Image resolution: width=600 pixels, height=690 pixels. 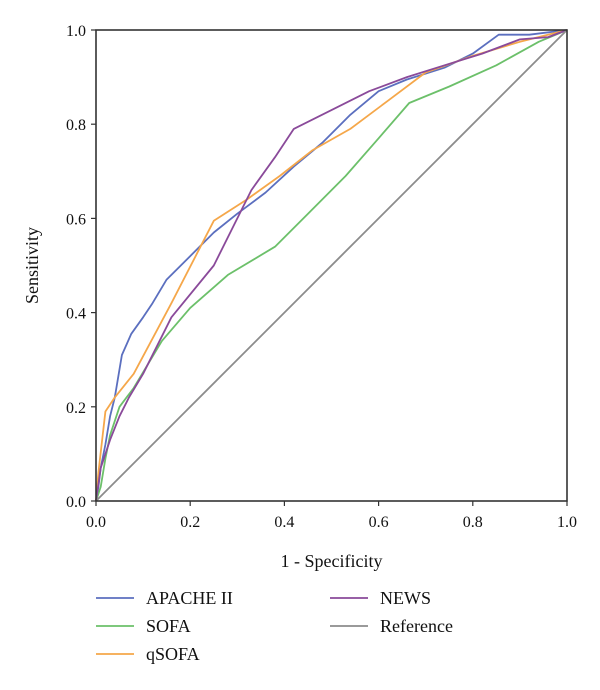 What do you see at coordinates (416, 626) in the screenshot?
I see `legend-label-reference: Reference` at bounding box center [416, 626].